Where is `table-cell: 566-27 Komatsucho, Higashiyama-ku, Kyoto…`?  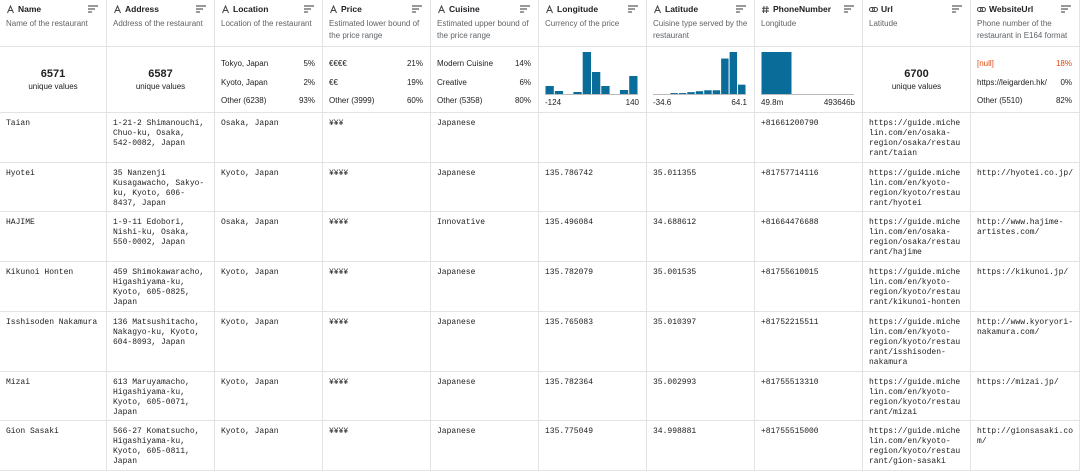
table-cell: 566-27 Komatsucho, Higashiyama-ku, Kyoto… is located at coordinates (161, 446).